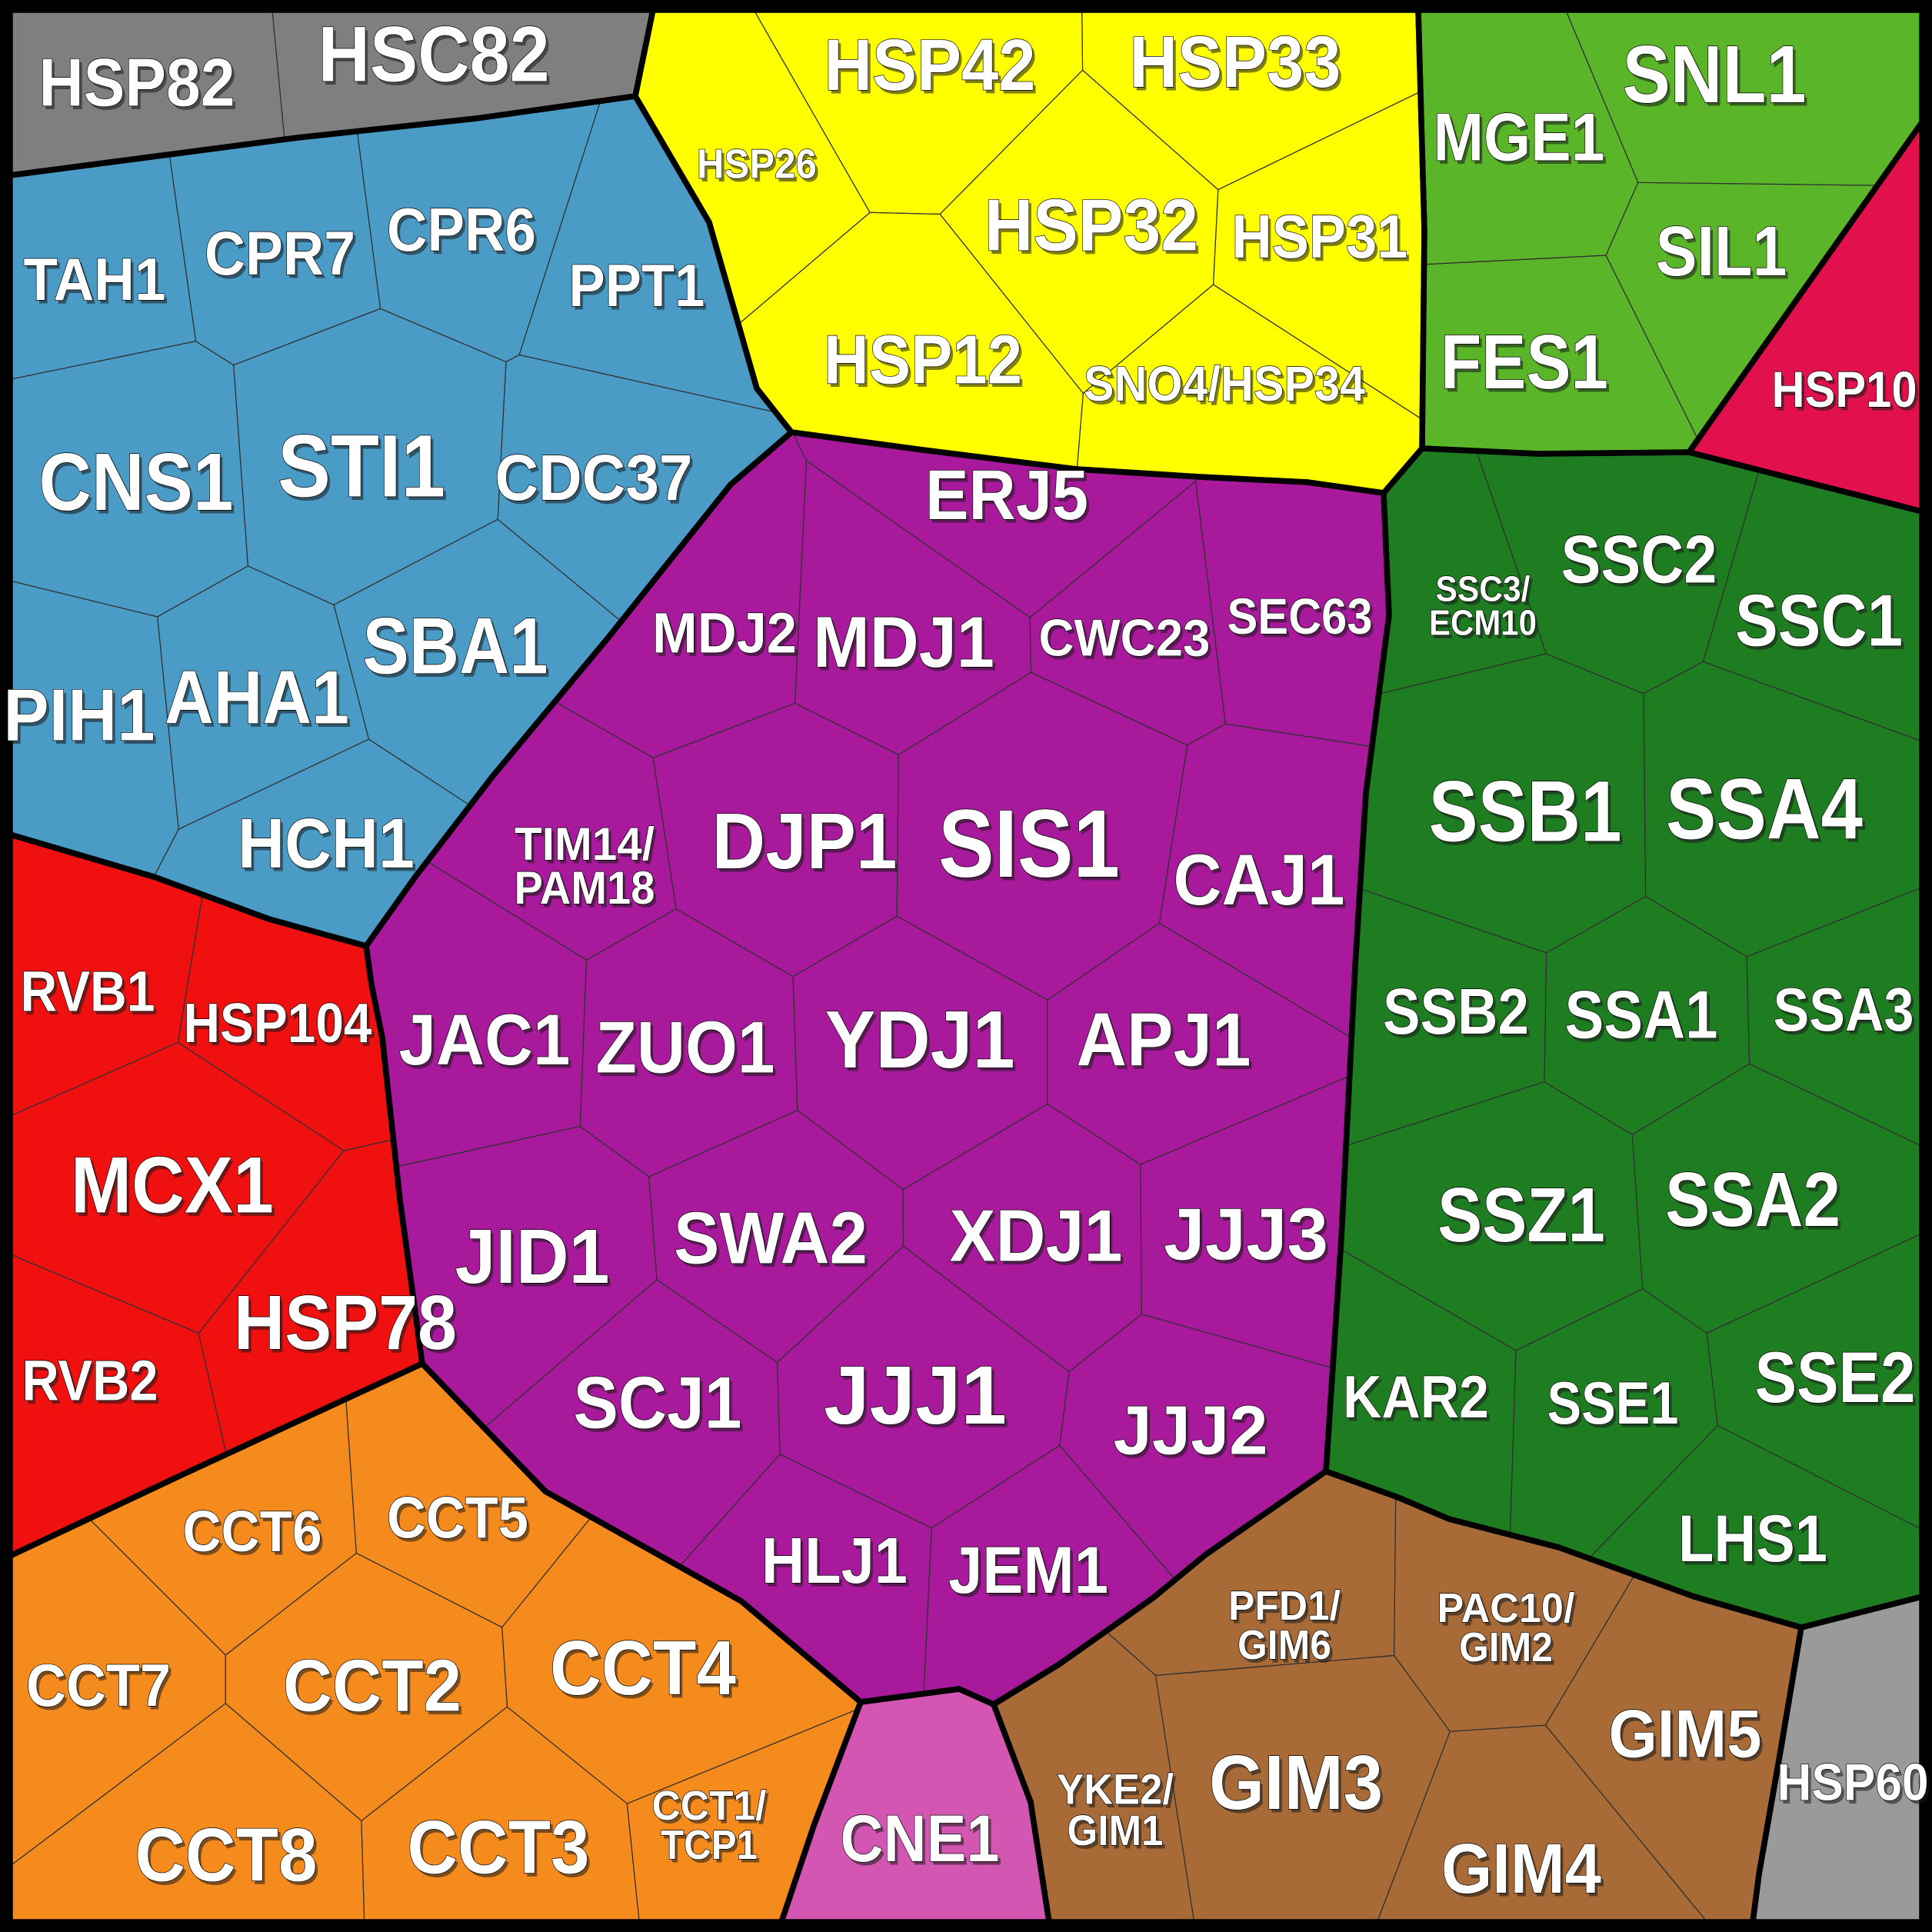  I want to click on svg-text: TAH1, so click(97, 283).